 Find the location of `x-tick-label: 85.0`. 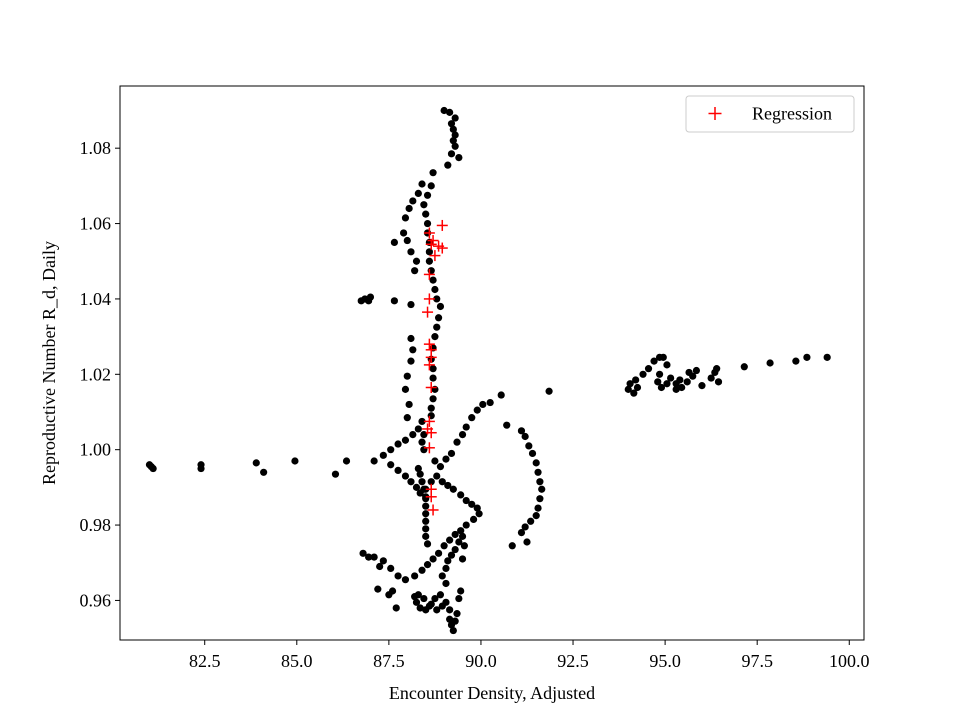

x-tick-label: 85.0 is located at coordinates (297, 661).